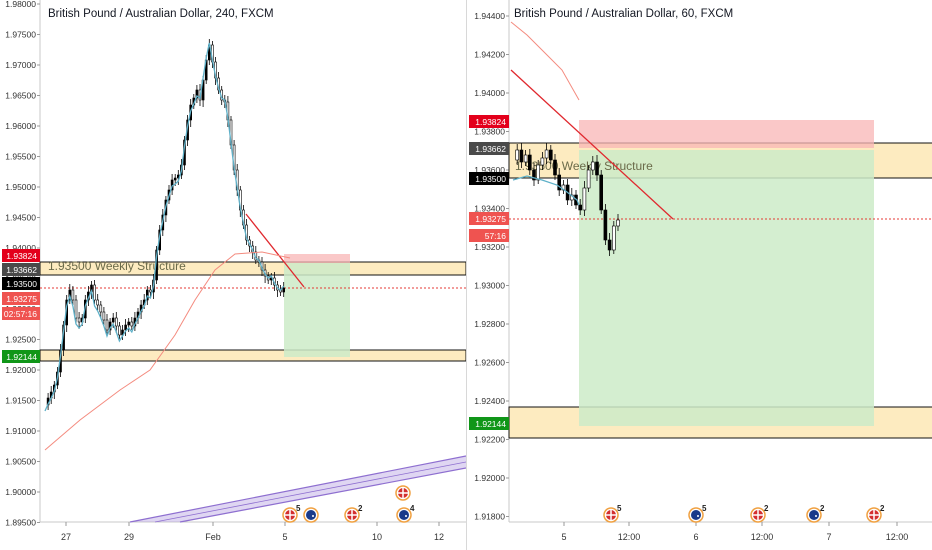 This screenshot has height=550, width=932. I want to click on price-tick-label: 1.93400, so click(489, 209).